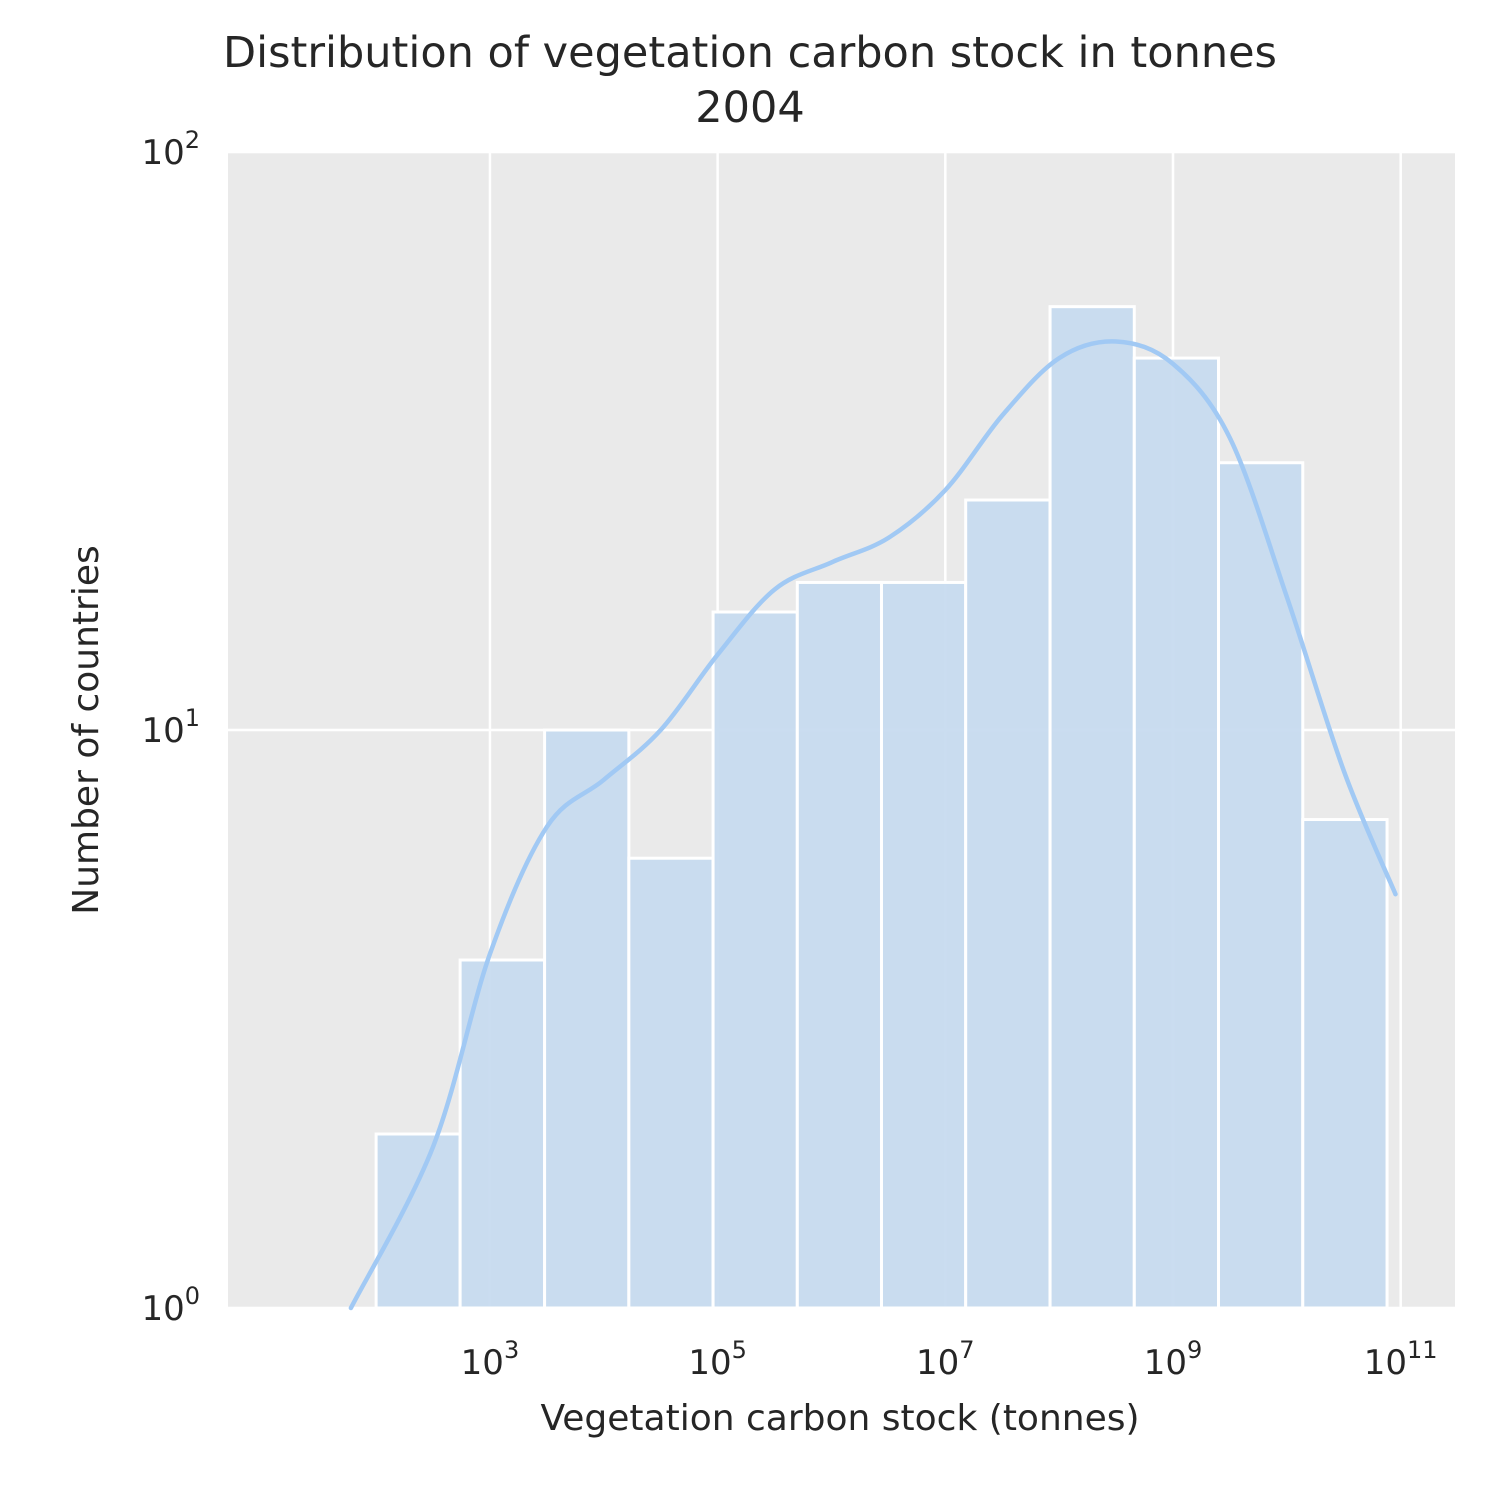  I want to click on x-tick-label: 10⁹, so click(1173, 1359).